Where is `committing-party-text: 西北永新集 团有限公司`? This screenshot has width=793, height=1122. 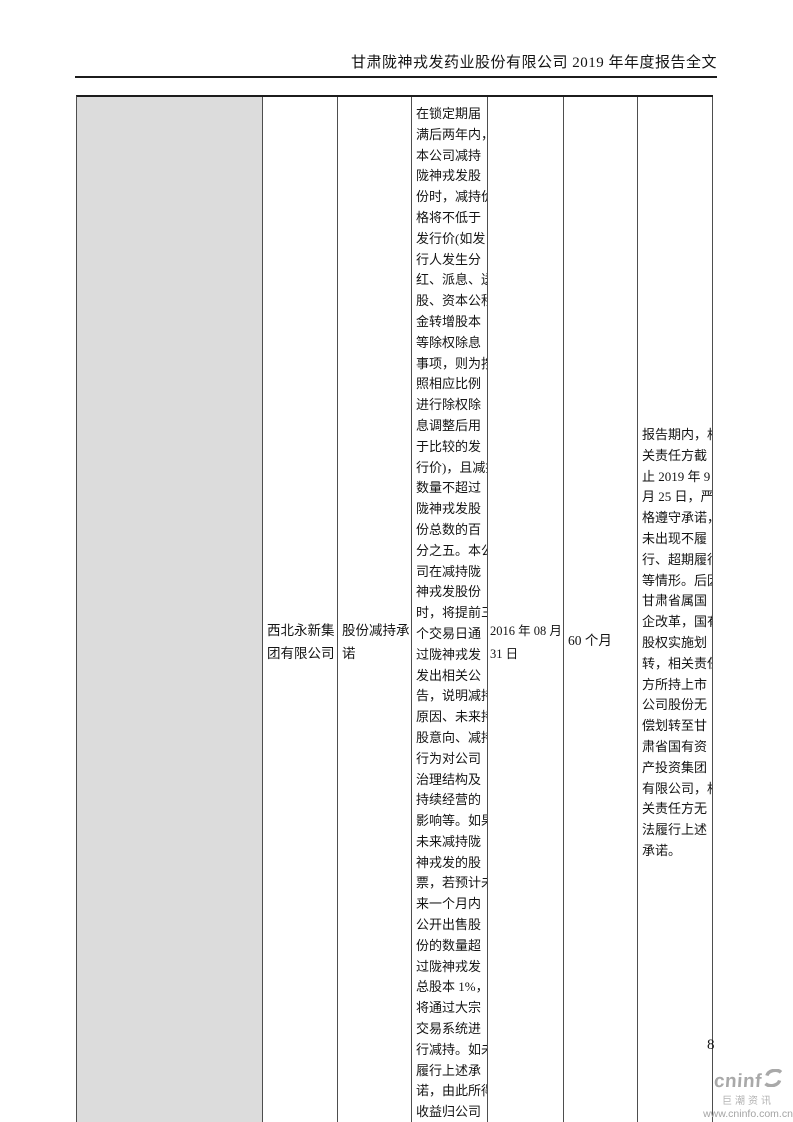
committing-party-text: 西北永新集 团有限公司 is located at coordinates (301, 642).